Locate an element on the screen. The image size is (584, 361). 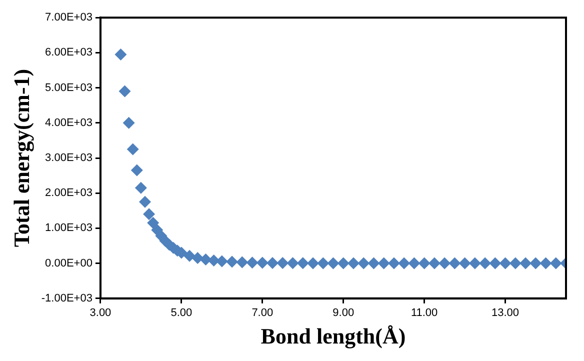
x-tick-label: 9.00 is located at coordinates (343, 313).